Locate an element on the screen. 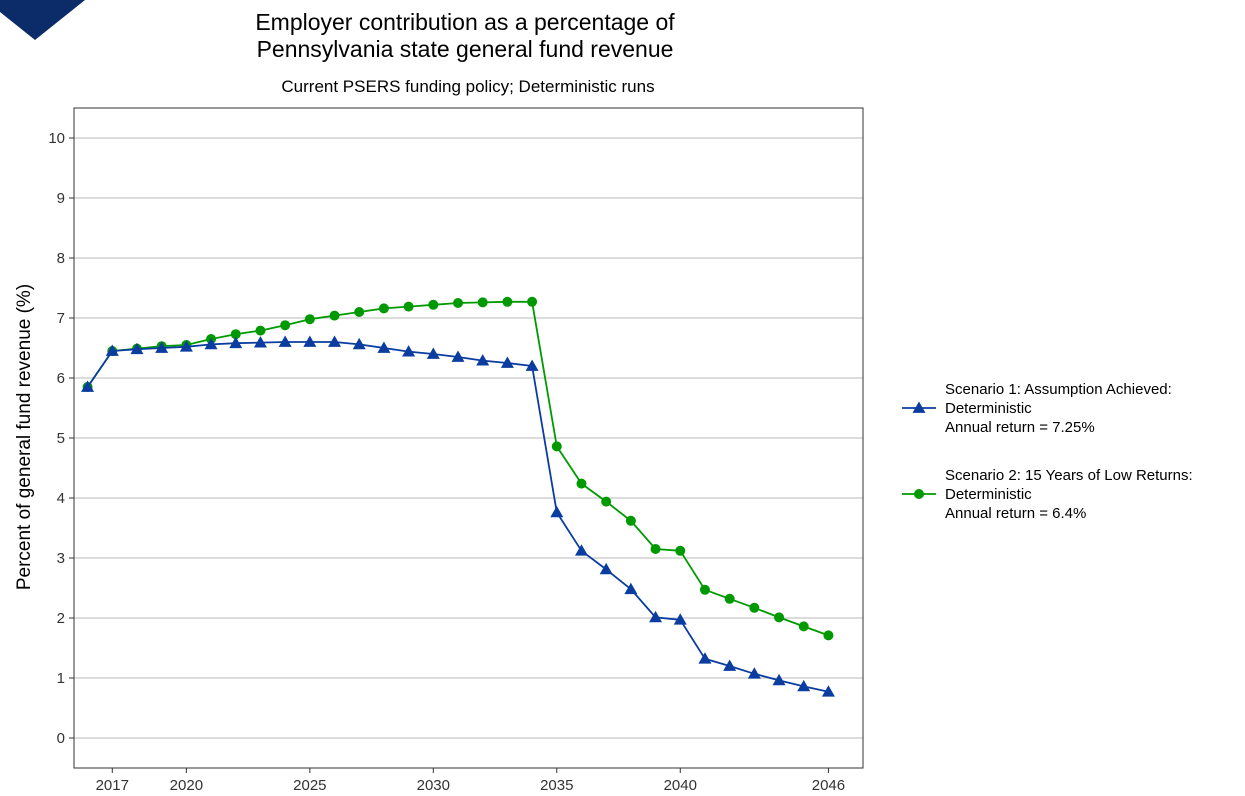 The width and height of the screenshot is (1245, 796). series-2-point-2028 is located at coordinates (383, 308).